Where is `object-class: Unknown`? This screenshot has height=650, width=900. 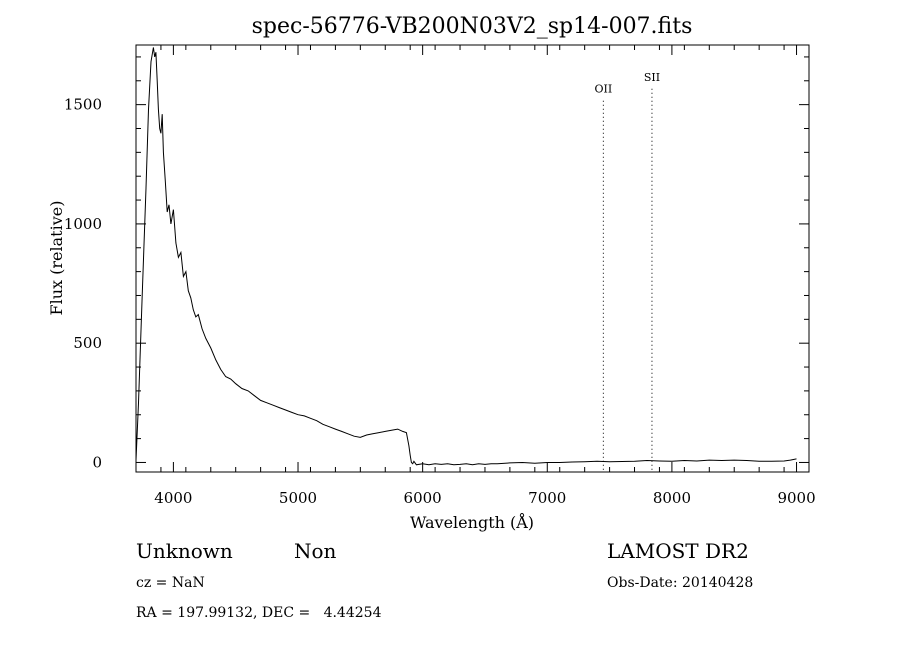
object-class: Unknown is located at coordinates (184, 551).